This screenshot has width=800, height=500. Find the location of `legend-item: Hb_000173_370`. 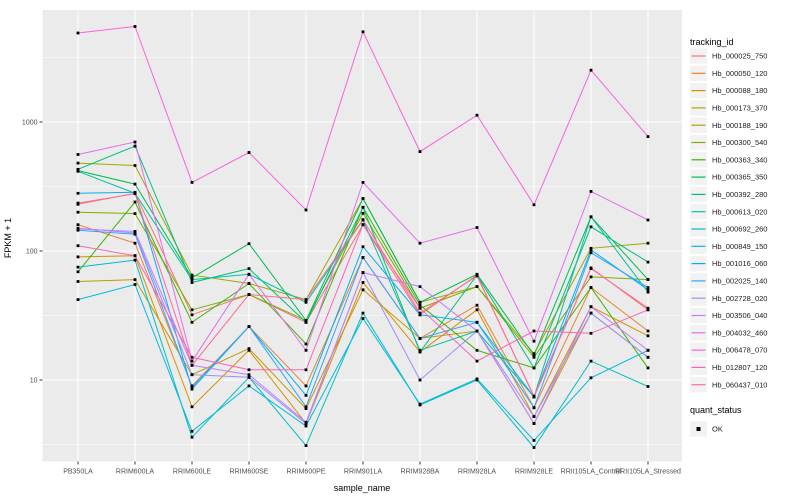

legend-item: Hb_000173_370 is located at coordinates (728, 108).